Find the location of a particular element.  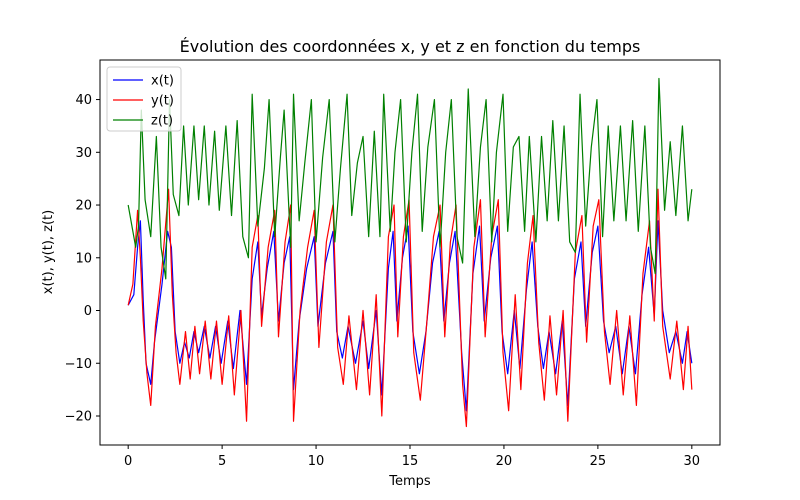

x-axis-label: Temps is located at coordinates (409, 481).